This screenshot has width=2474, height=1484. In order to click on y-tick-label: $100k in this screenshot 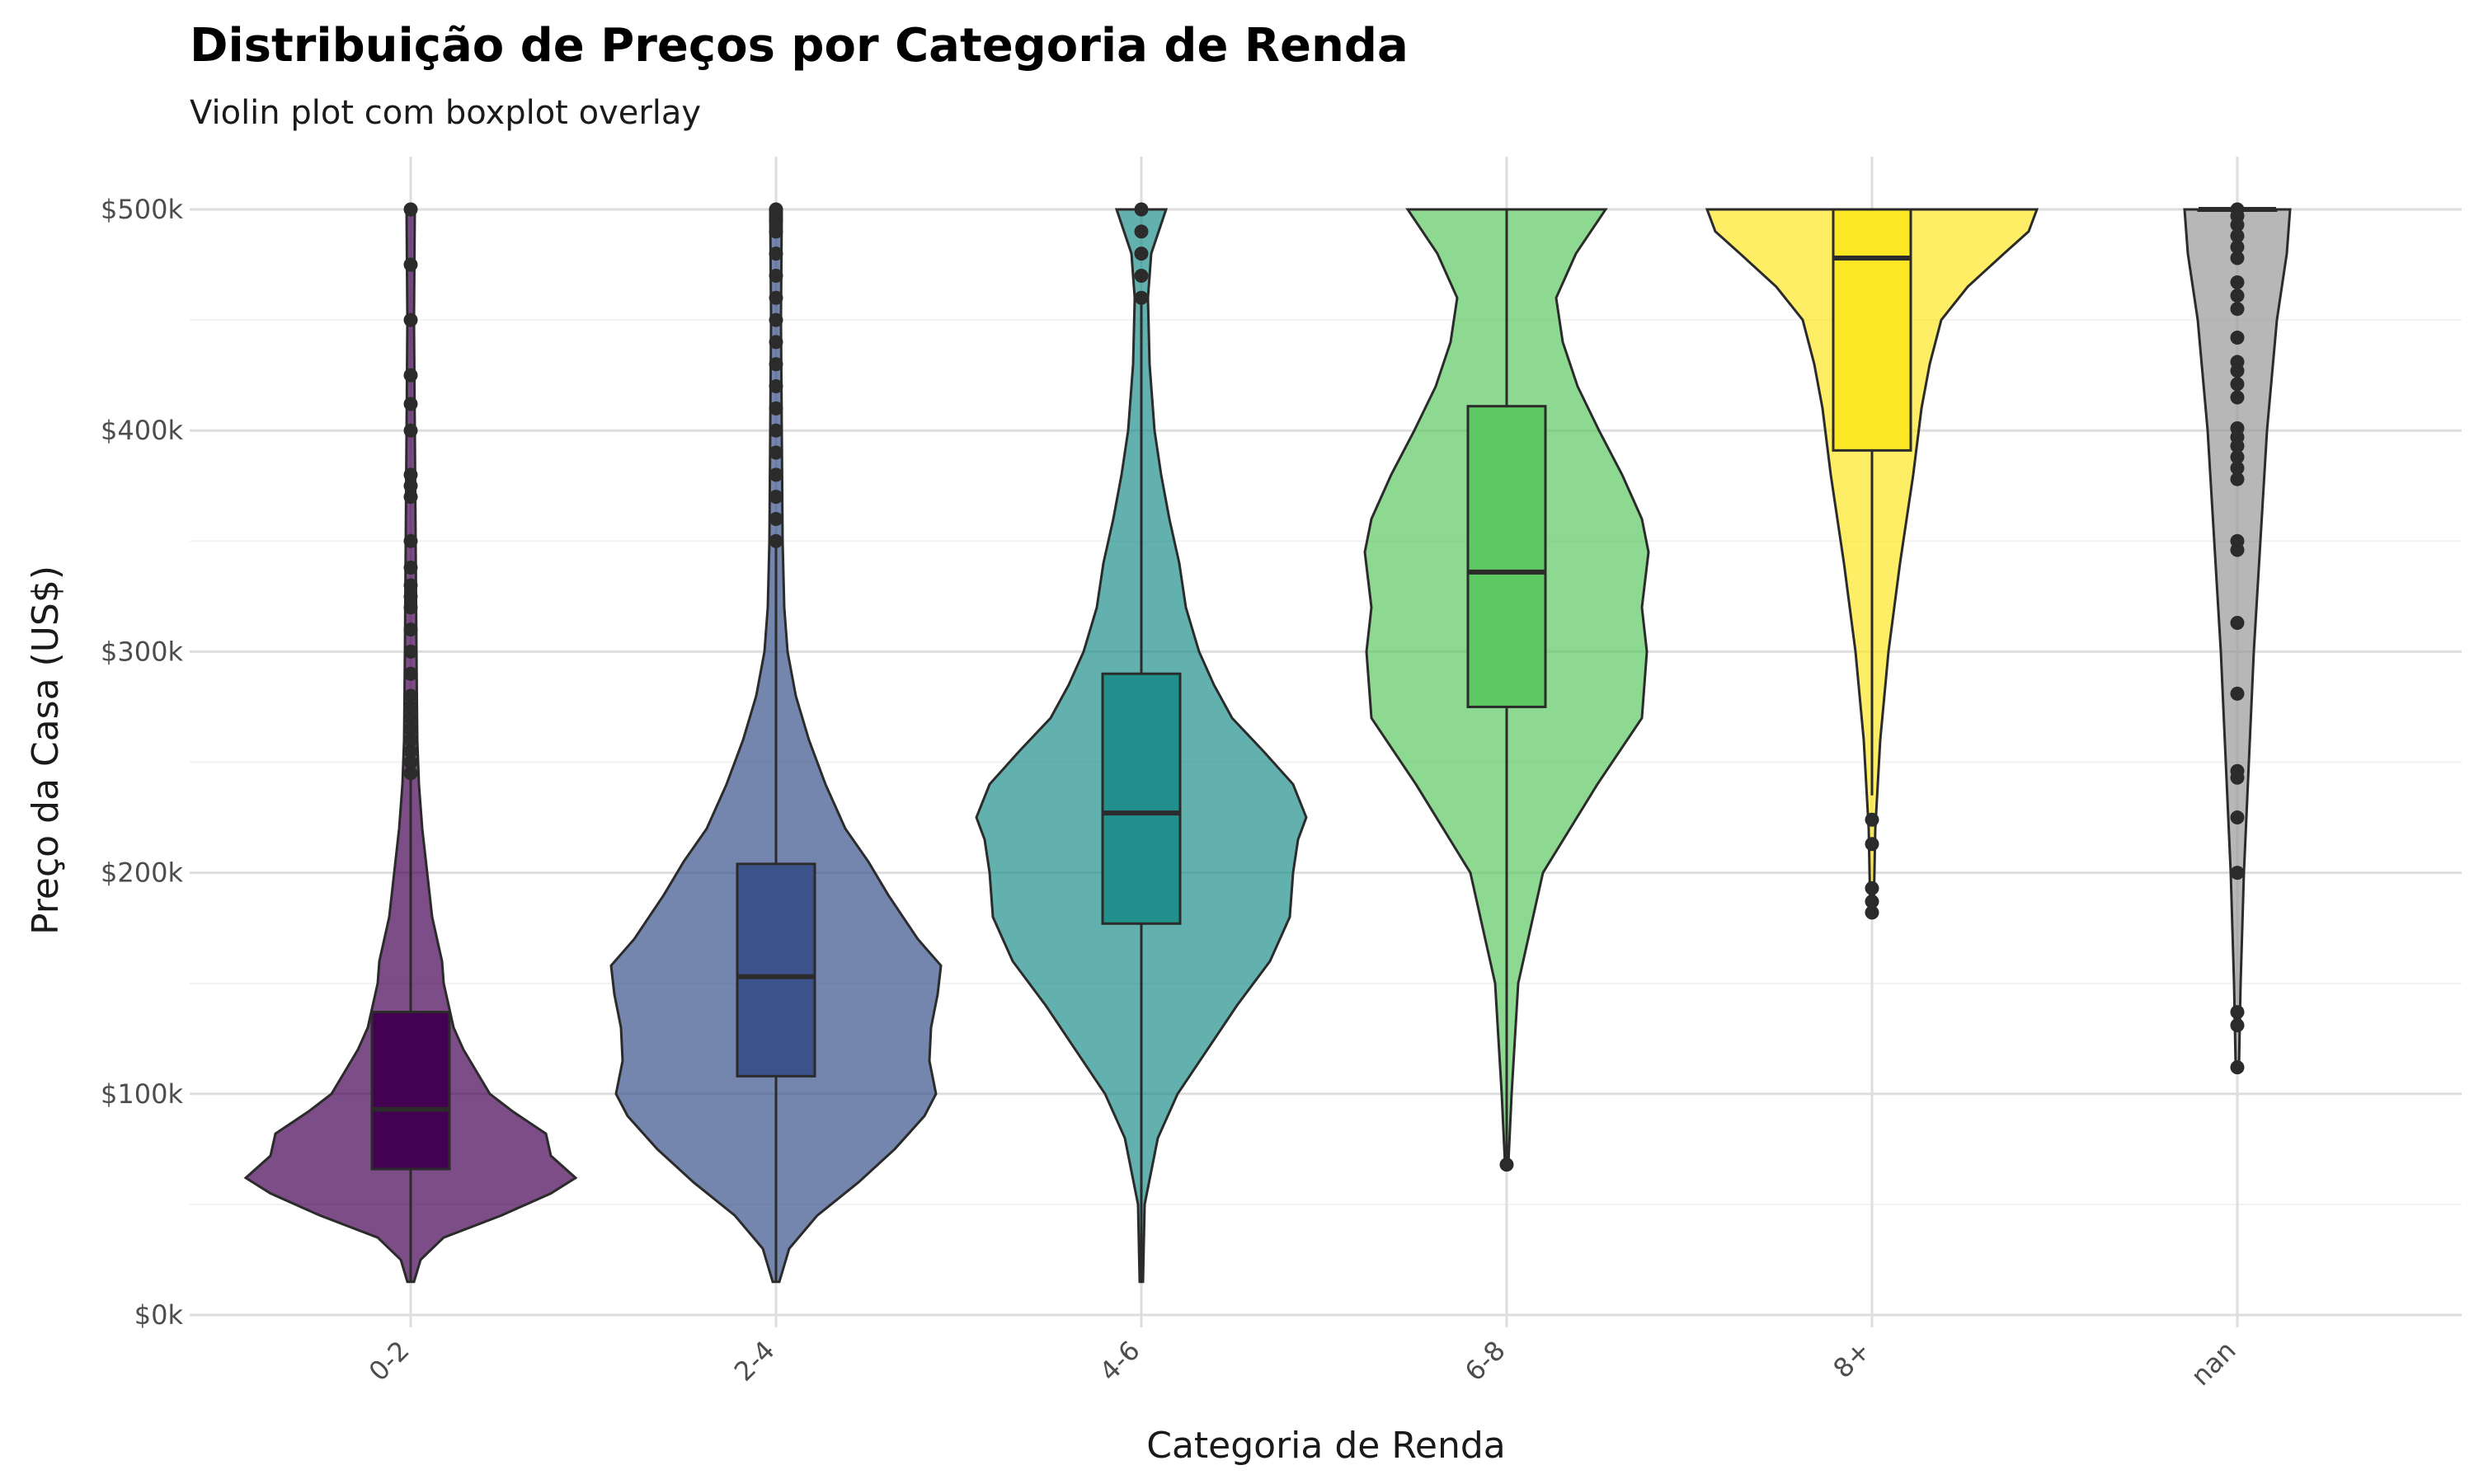, I will do `click(142, 1094)`.